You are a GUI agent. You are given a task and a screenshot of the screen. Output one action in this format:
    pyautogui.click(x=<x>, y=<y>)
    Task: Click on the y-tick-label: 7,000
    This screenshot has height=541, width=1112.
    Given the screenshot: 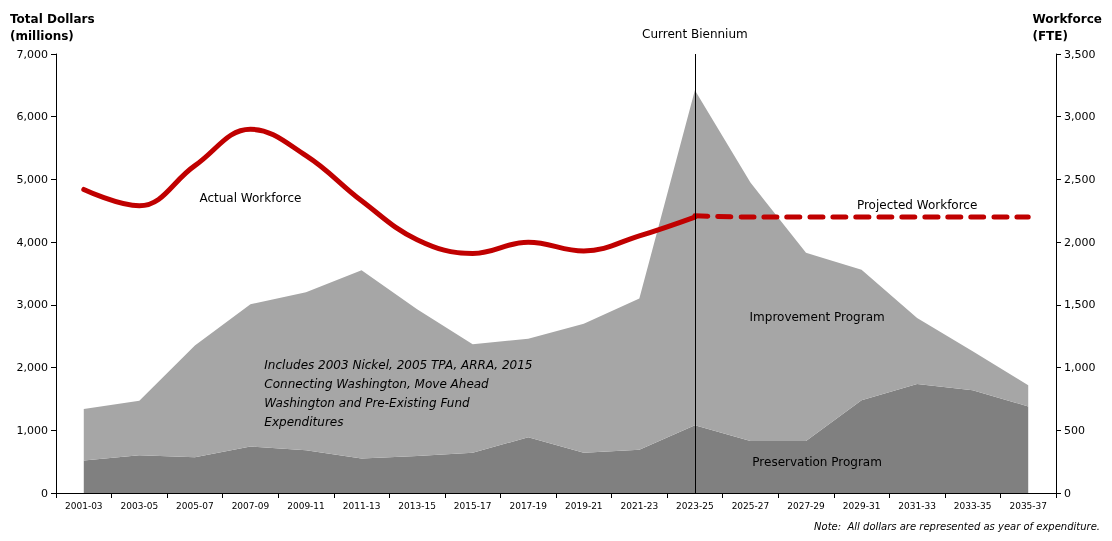 What is the action you would take?
    pyautogui.click(x=32, y=54)
    